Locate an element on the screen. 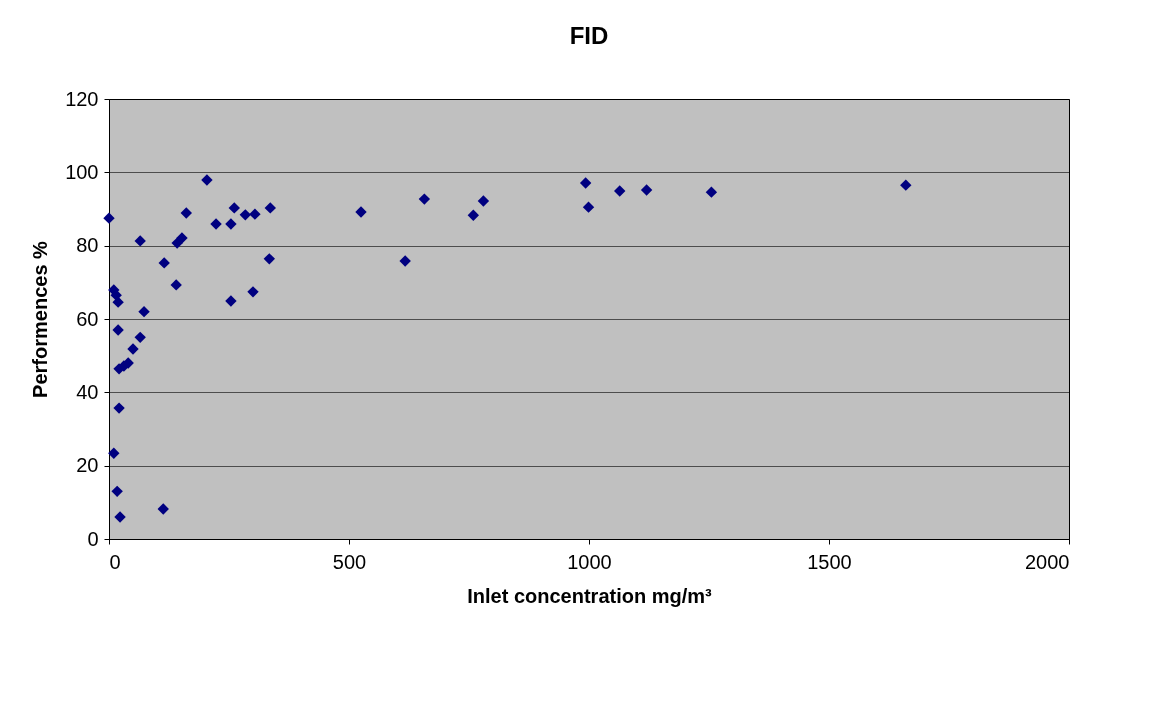 The image size is (1166, 720). x-tick-label: 500 is located at coordinates (349, 561).